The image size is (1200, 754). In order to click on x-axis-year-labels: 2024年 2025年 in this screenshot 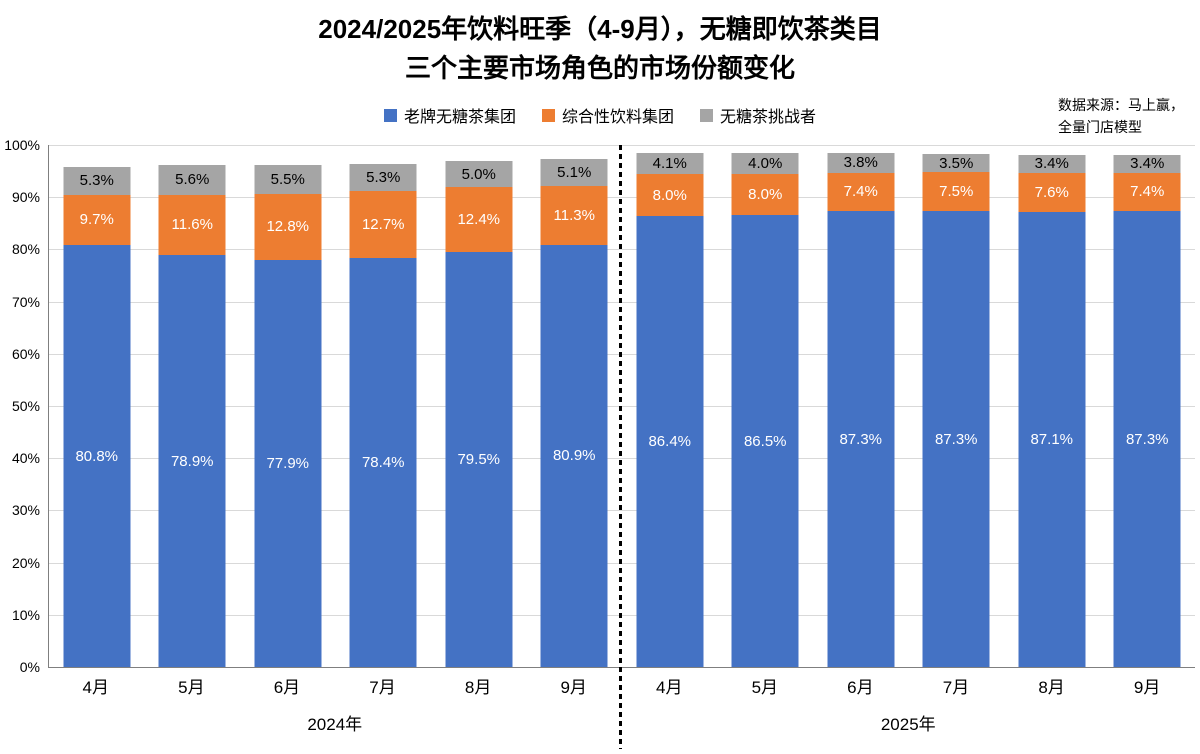, I will do `click(621, 722)`.